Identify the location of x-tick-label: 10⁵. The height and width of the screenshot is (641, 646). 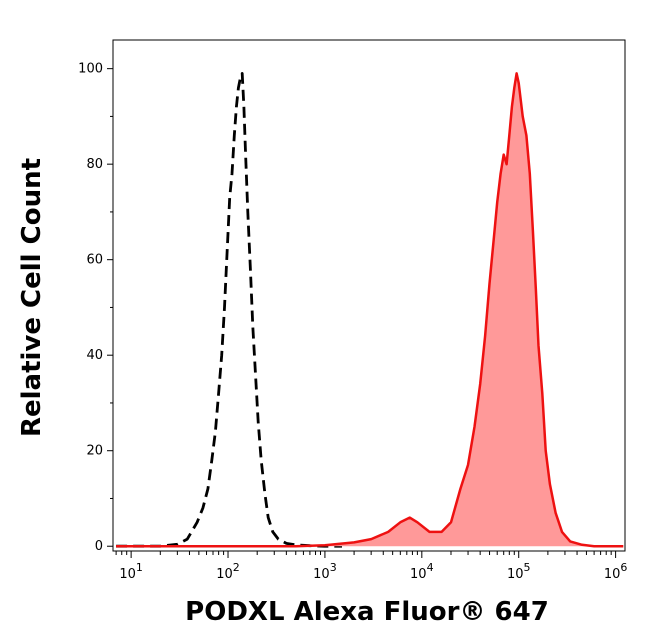
(519, 571).